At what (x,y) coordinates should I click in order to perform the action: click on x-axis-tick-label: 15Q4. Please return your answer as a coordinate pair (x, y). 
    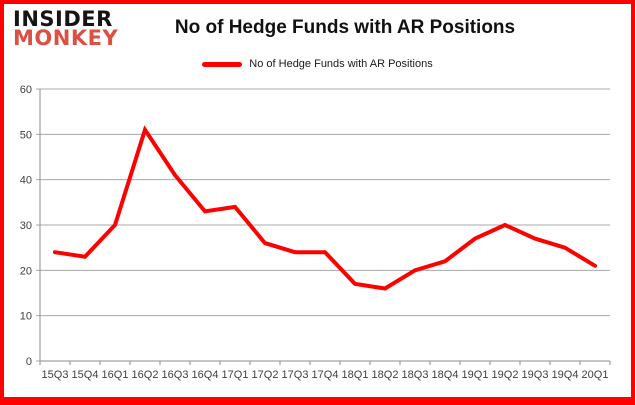
    Looking at the image, I should click on (85, 375).